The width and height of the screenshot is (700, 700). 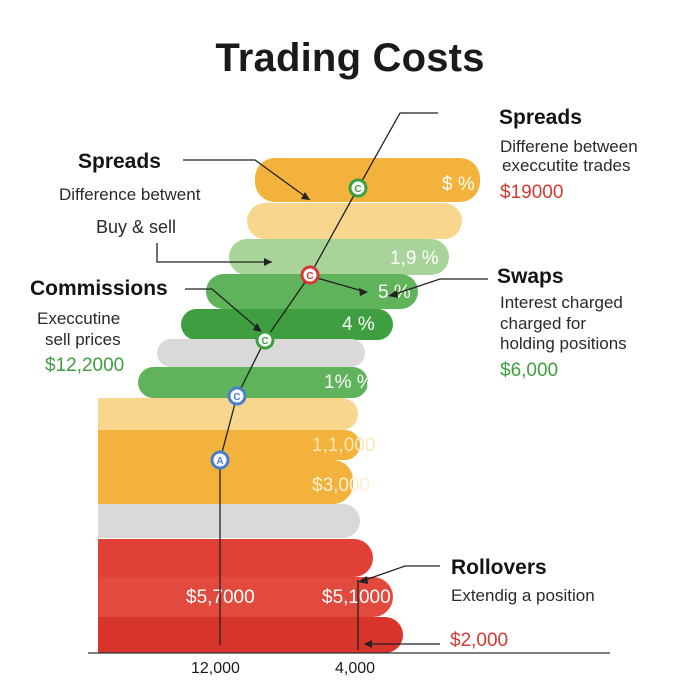 What do you see at coordinates (305, 196) in the screenshot?
I see `arrowhead-left-spreads` at bounding box center [305, 196].